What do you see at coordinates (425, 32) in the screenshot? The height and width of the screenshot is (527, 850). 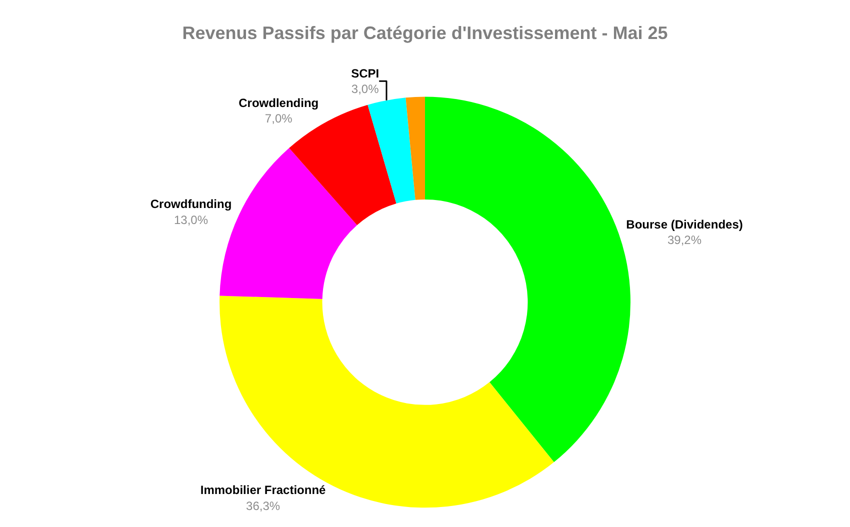 I see `chart-title: Revenus Passifs par Catégorie d'Investissement - Mai 25` at bounding box center [425, 32].